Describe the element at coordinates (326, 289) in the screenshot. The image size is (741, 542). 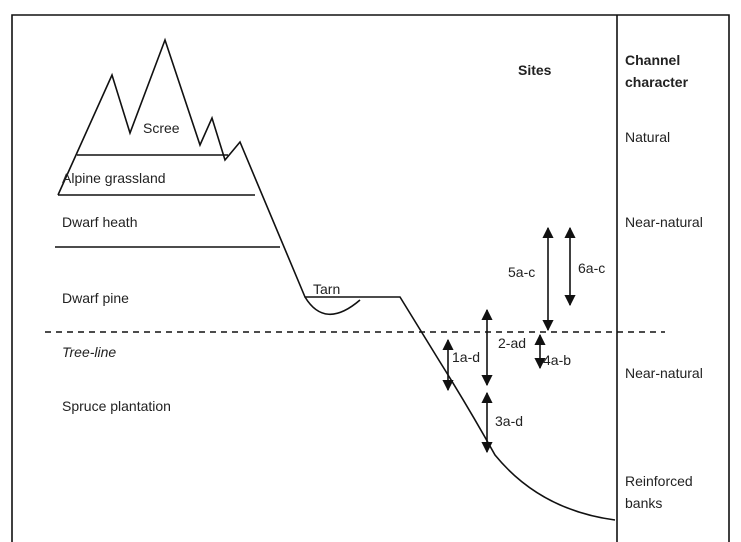
I see `tarn-label: Tarn` at that location.